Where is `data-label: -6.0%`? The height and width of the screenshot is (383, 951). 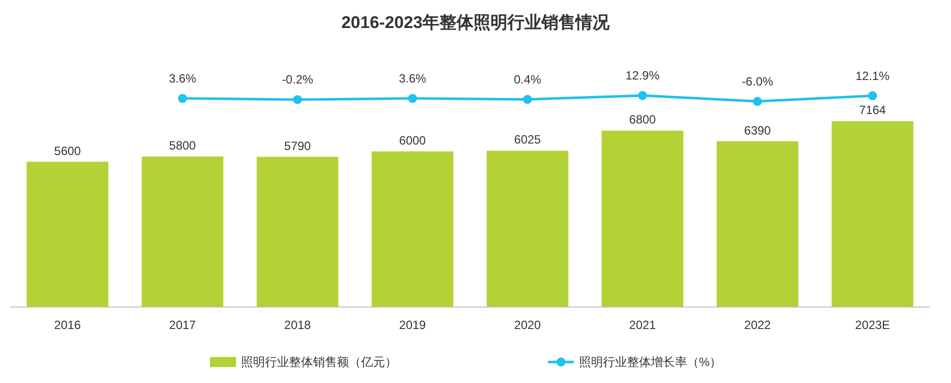 data-label: -6.0% is located at coordinates (758, 81).